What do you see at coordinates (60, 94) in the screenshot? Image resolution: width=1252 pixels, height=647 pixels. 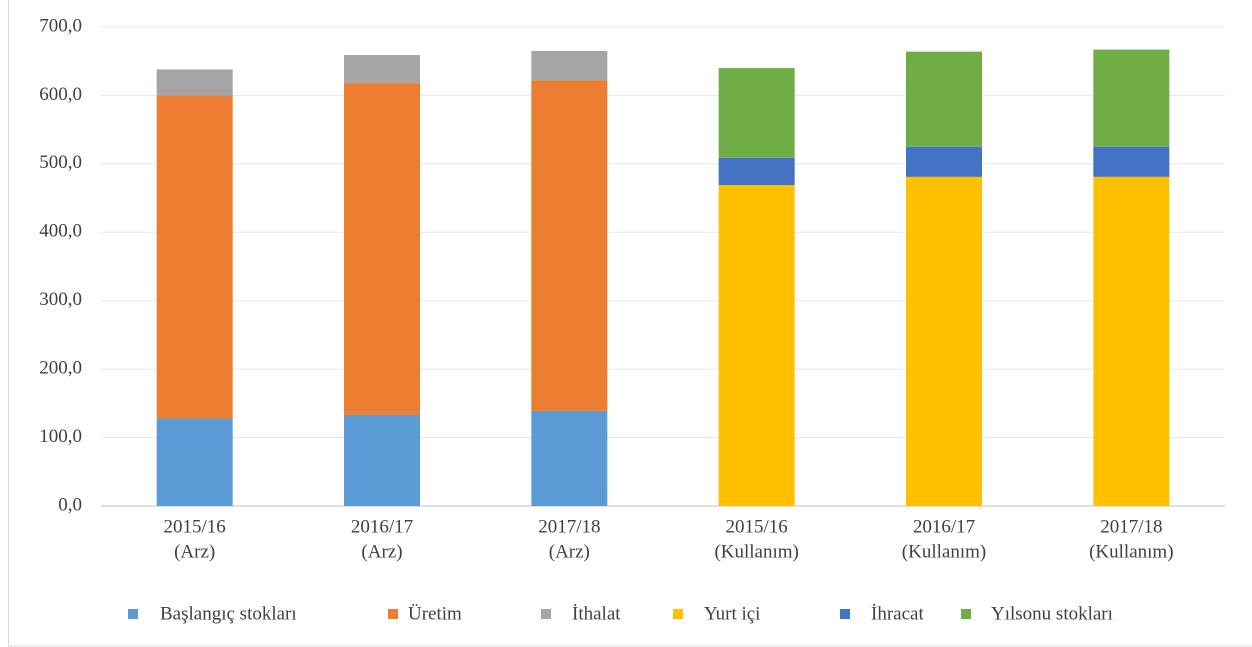 I see `y-tick-label: 600,0` at bounding box center [60, 94].